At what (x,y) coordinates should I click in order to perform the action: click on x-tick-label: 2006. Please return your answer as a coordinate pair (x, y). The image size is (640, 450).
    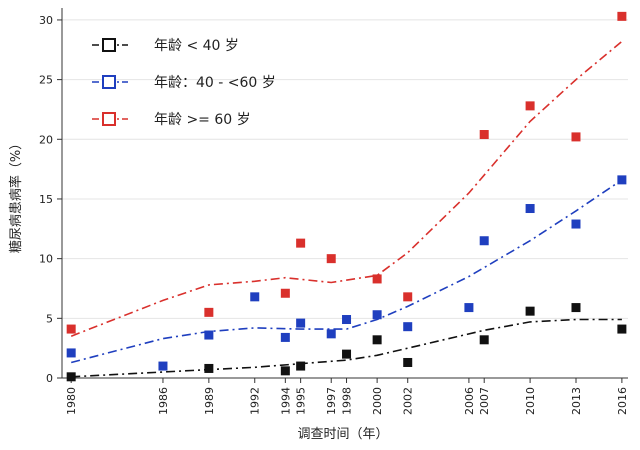
    Looking at the image, I should click on (469, 401).